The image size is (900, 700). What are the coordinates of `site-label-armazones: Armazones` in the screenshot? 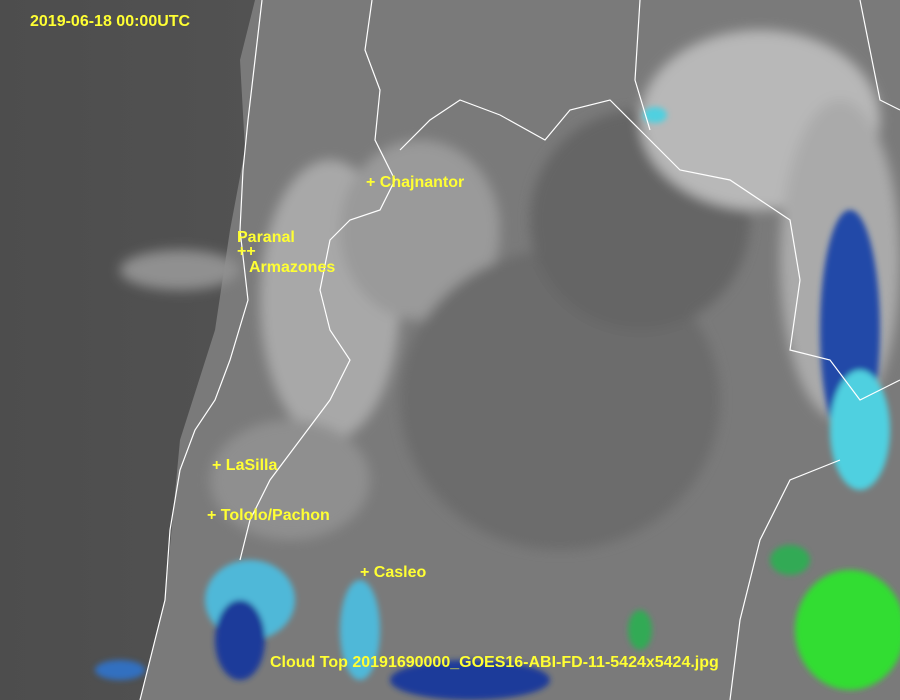 It's located at (292, 267).